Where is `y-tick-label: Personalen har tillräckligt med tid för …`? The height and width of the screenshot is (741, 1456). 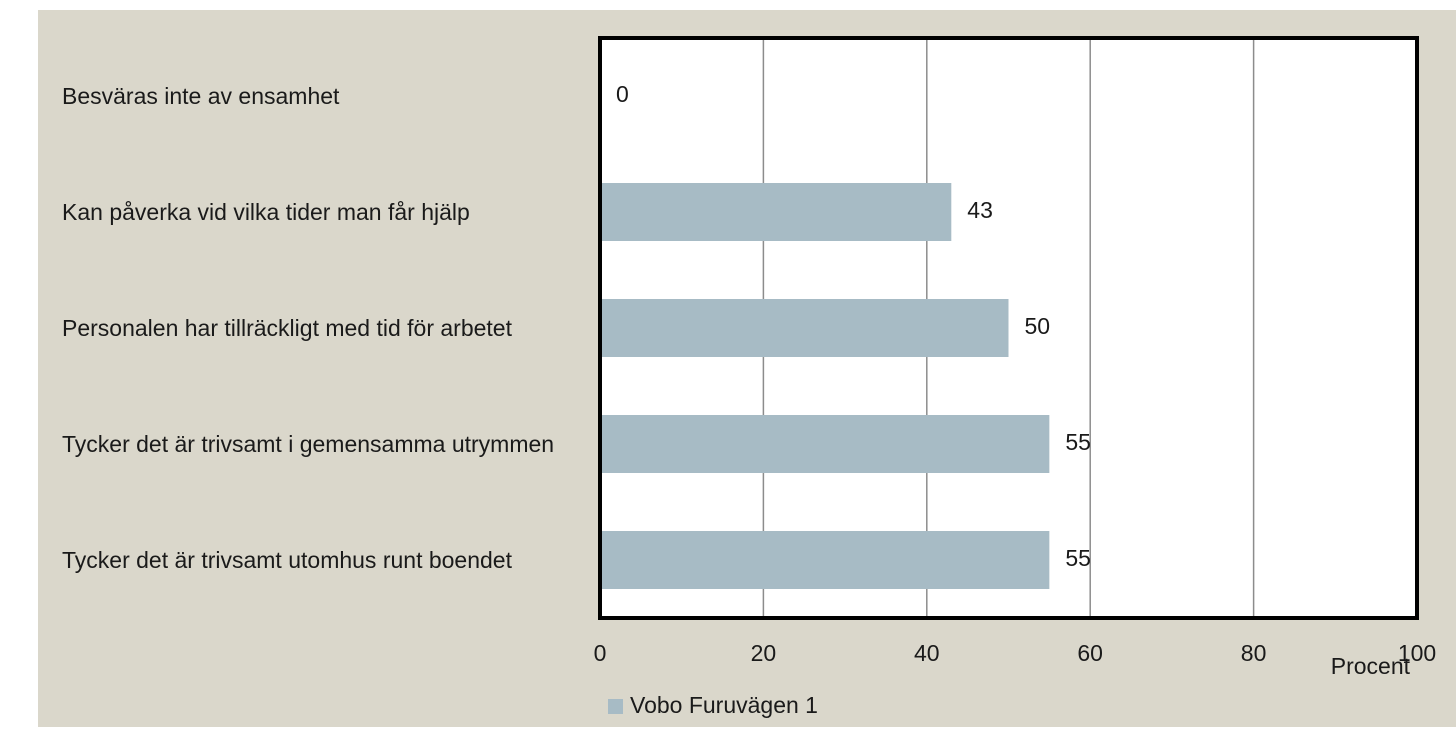 y-tick-label: Personalen har tillräckligt med tid för … is located at coordinates (287, 328).